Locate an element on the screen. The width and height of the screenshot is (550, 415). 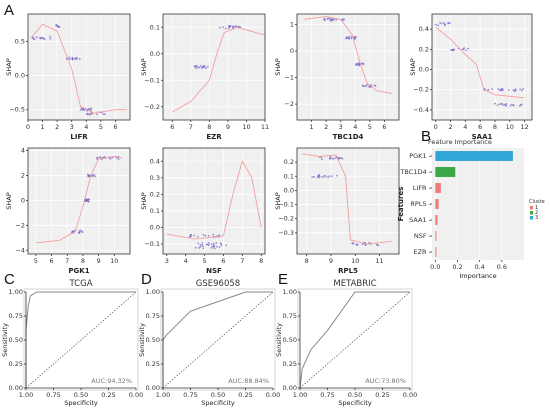
shap-panel-ezr: 6 7 8 9 10 11 0.1 0.0 −0.1 −0.2 EZR SHAP is located at coordinates (204, 77).